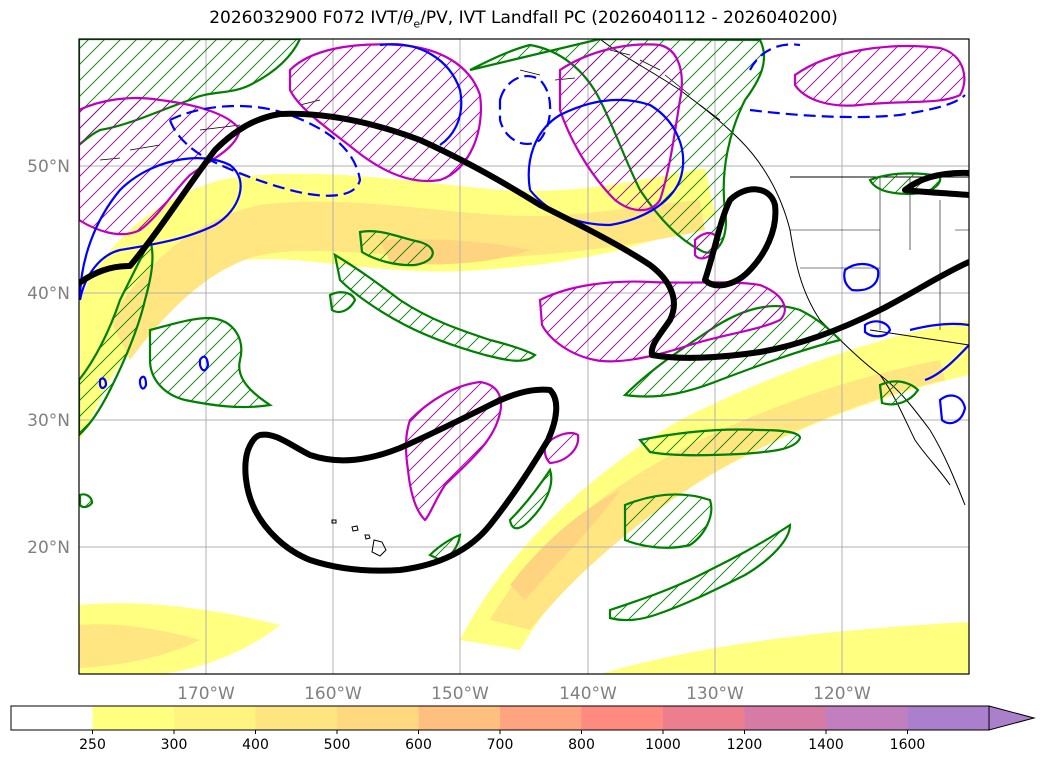 Image resolution: width=1047 pixels, height=767 pixels. Describe the element at coordinates (408, 18) in the screenshot. I see `title-theta: θ` at that location.